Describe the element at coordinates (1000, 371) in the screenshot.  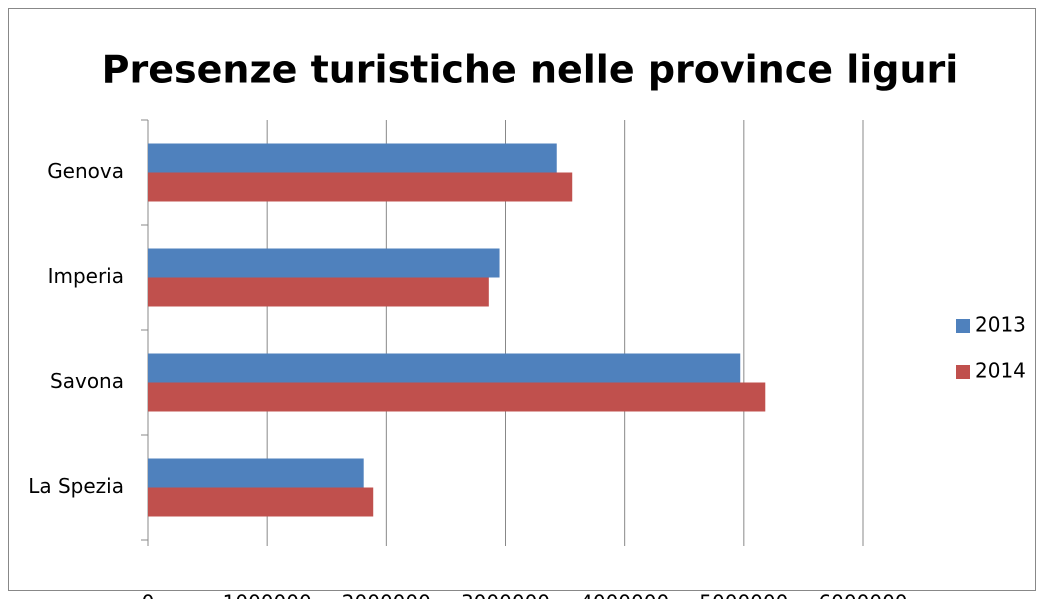
I see `legend-label: 2014` at that location.